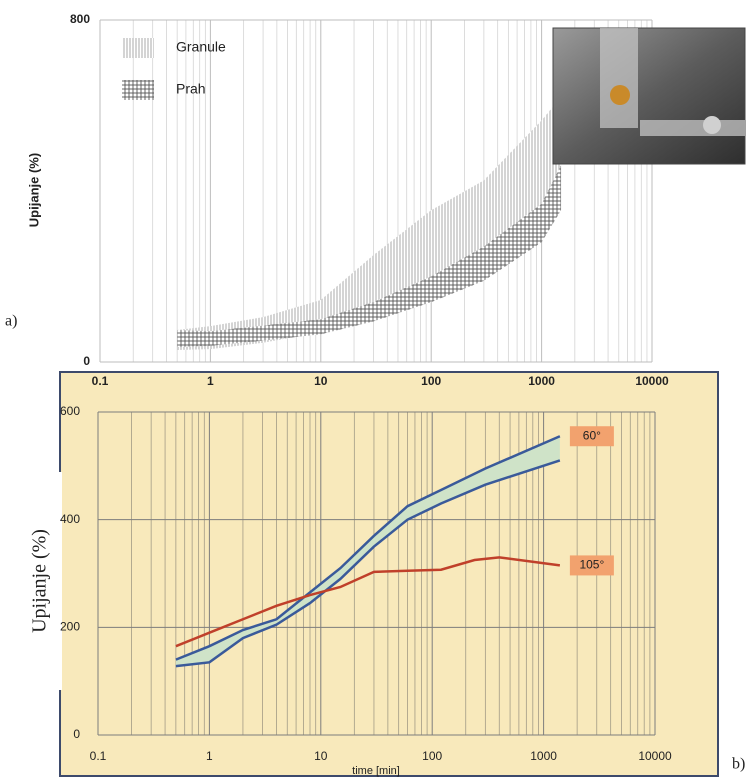 The height and width of the screenshot is (778, 749). I want to click on y-tick-label: 200, so click(70, 627).